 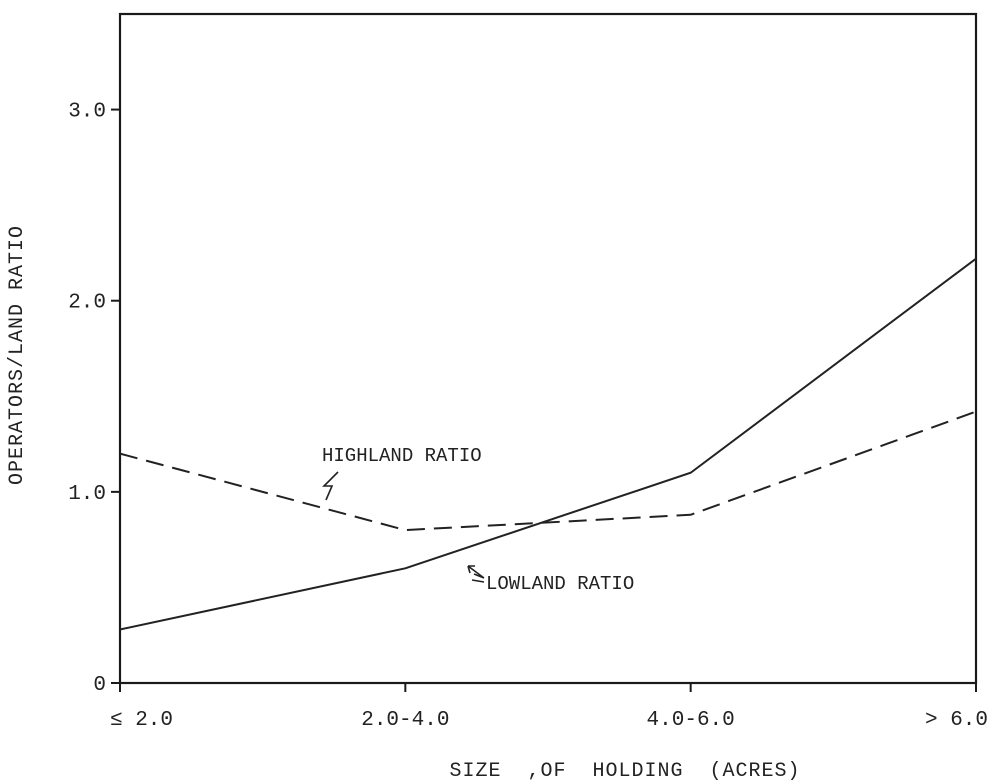 What do you see at coordinates (141, 720) in the screenshot?
I see `x-tick-label: ≤ 2.0` at bounding box center [141, 720].